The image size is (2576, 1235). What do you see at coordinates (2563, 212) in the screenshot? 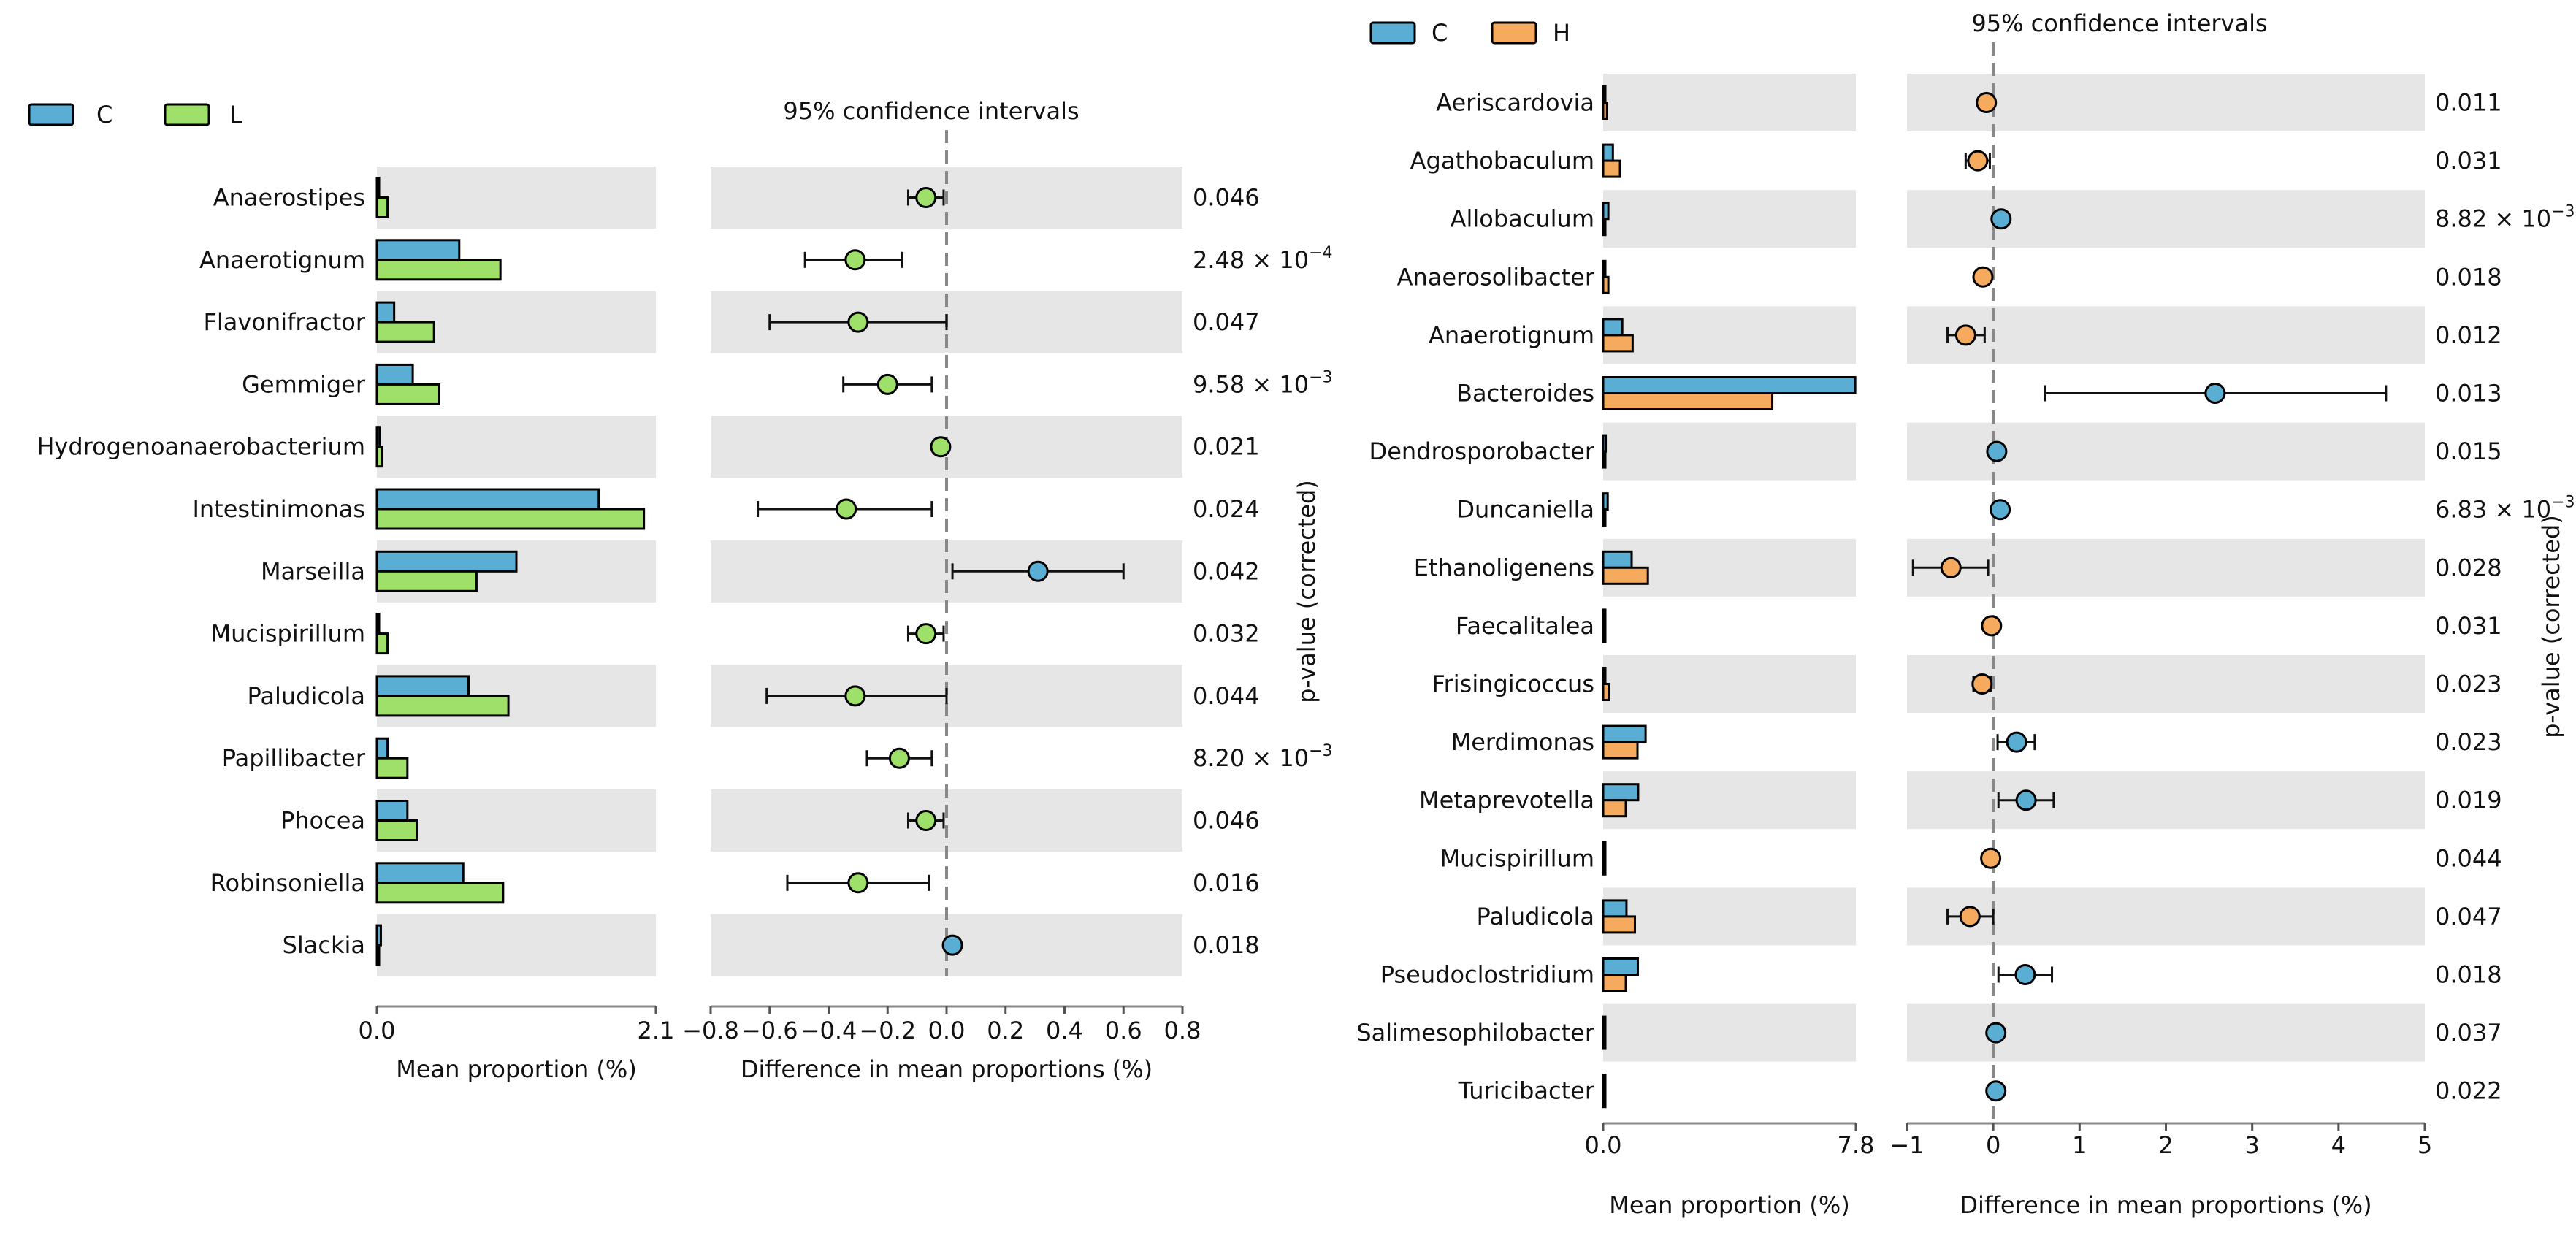
I see `p-value-exponent: −3` at bounding box center [2563, 212].